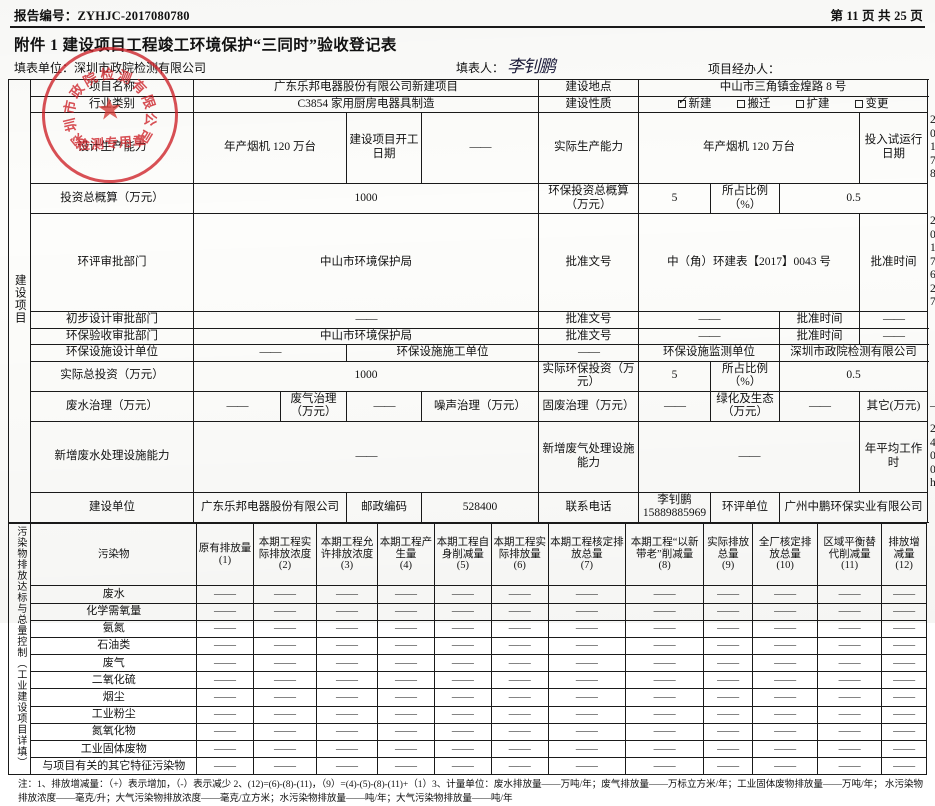  What do you see at coordinates (114, 611) in the screenshot?
I see `pollutant-name: 化学需氧量` at bounding box center [114, 611].